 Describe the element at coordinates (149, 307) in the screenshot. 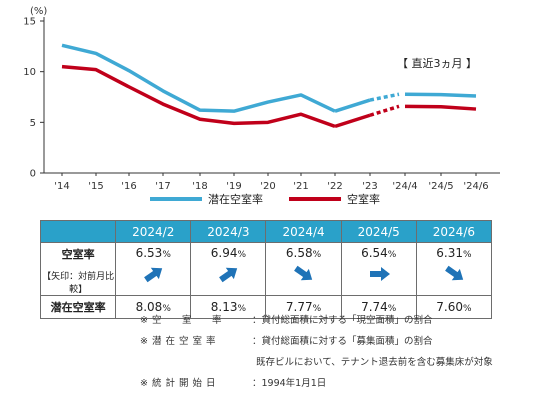

I see `latent-value: 8.08` at that location.